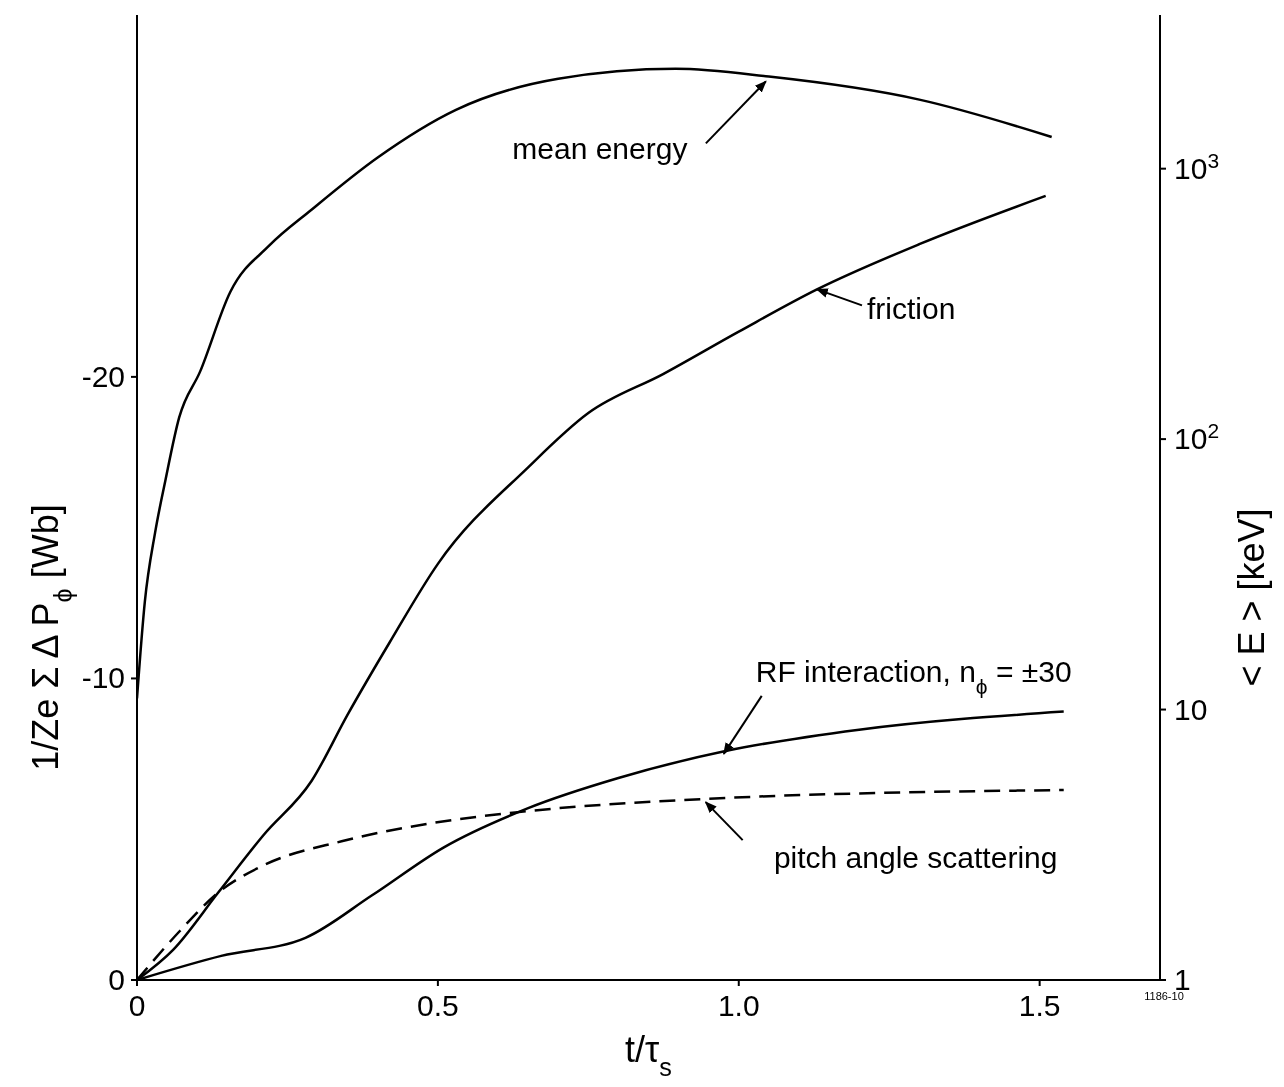 This screenshot has width=1284, height=1087. Describe the element at coordinates (913, 676) in the screenshot. I see `annotation: RF interaction, n$_{ϕ}$ = ±30` at that location.